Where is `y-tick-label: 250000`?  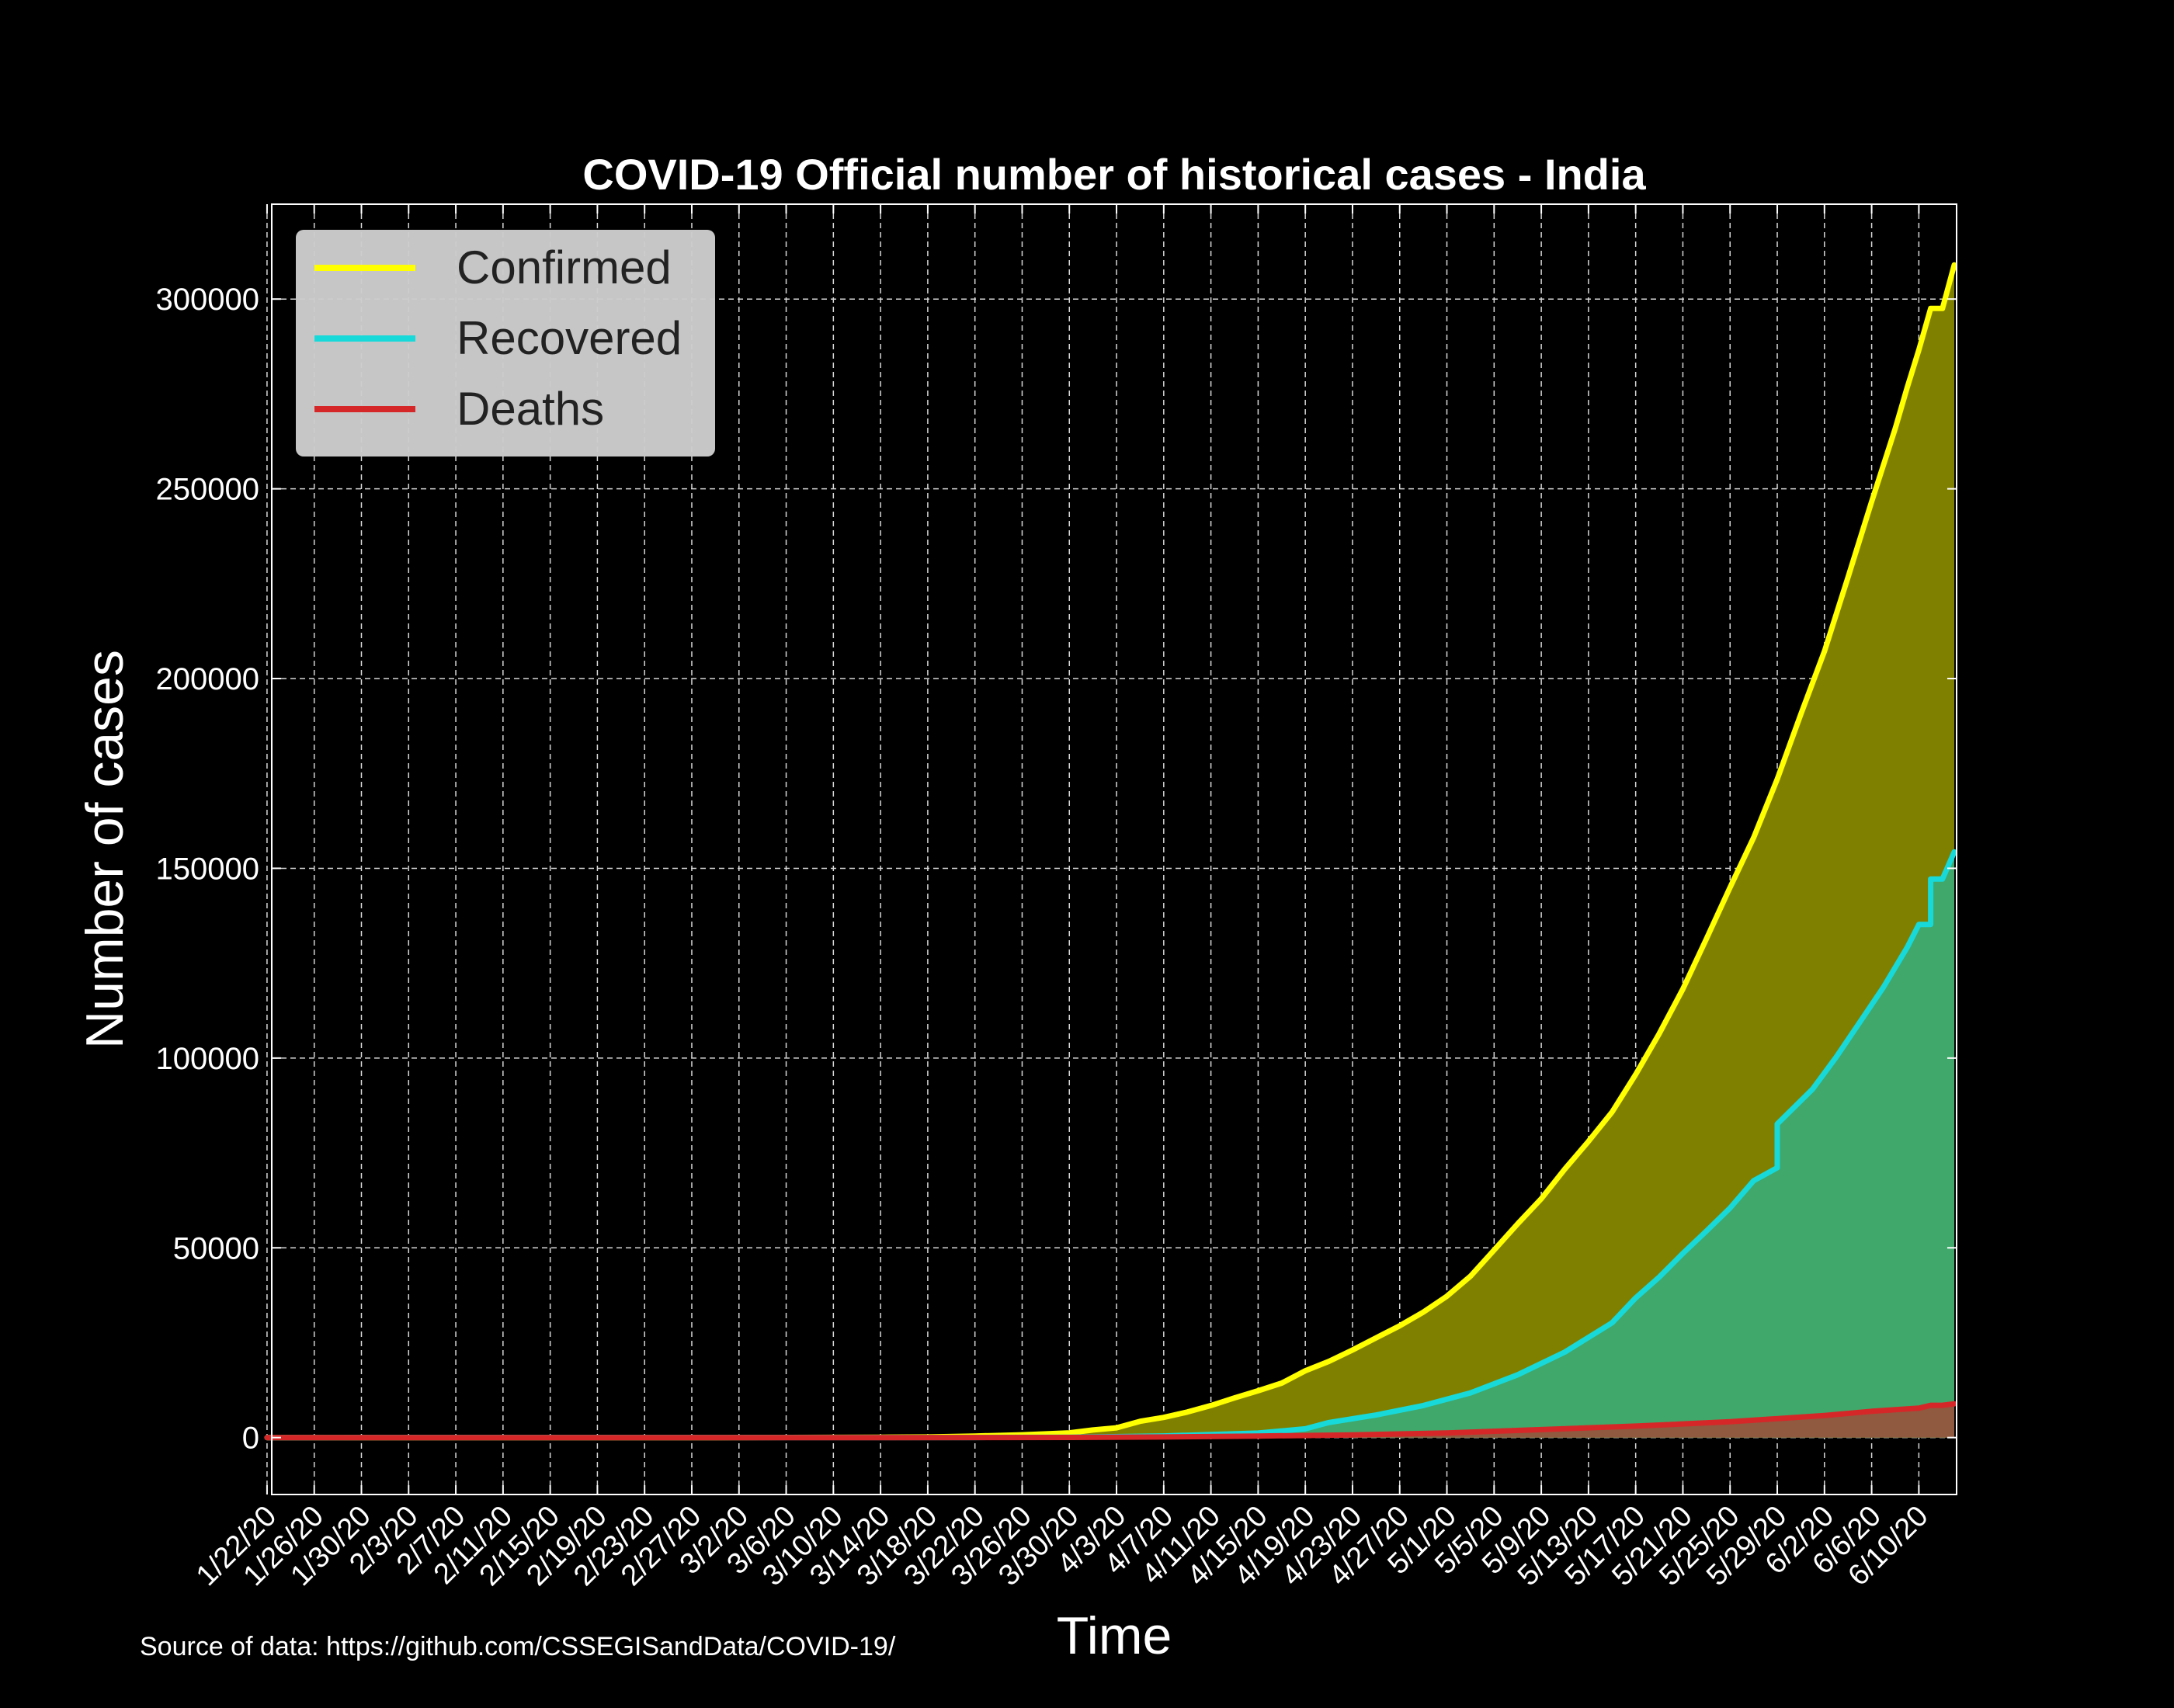
y-tick-label: 250000 is located at coordinates (208, 490).